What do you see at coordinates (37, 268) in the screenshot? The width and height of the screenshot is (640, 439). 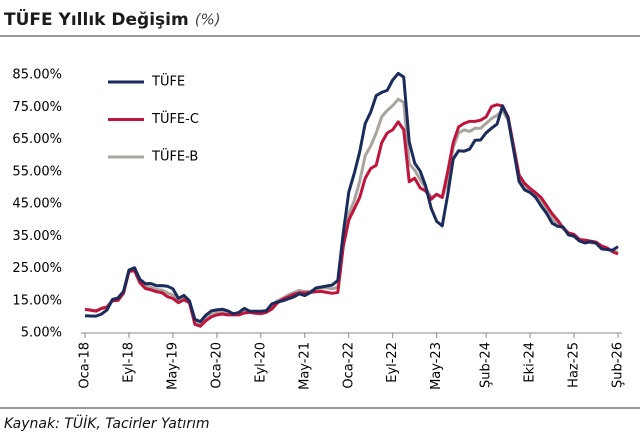 I see `y-tick-label: 25.00%` at bounding box center [37, 268].